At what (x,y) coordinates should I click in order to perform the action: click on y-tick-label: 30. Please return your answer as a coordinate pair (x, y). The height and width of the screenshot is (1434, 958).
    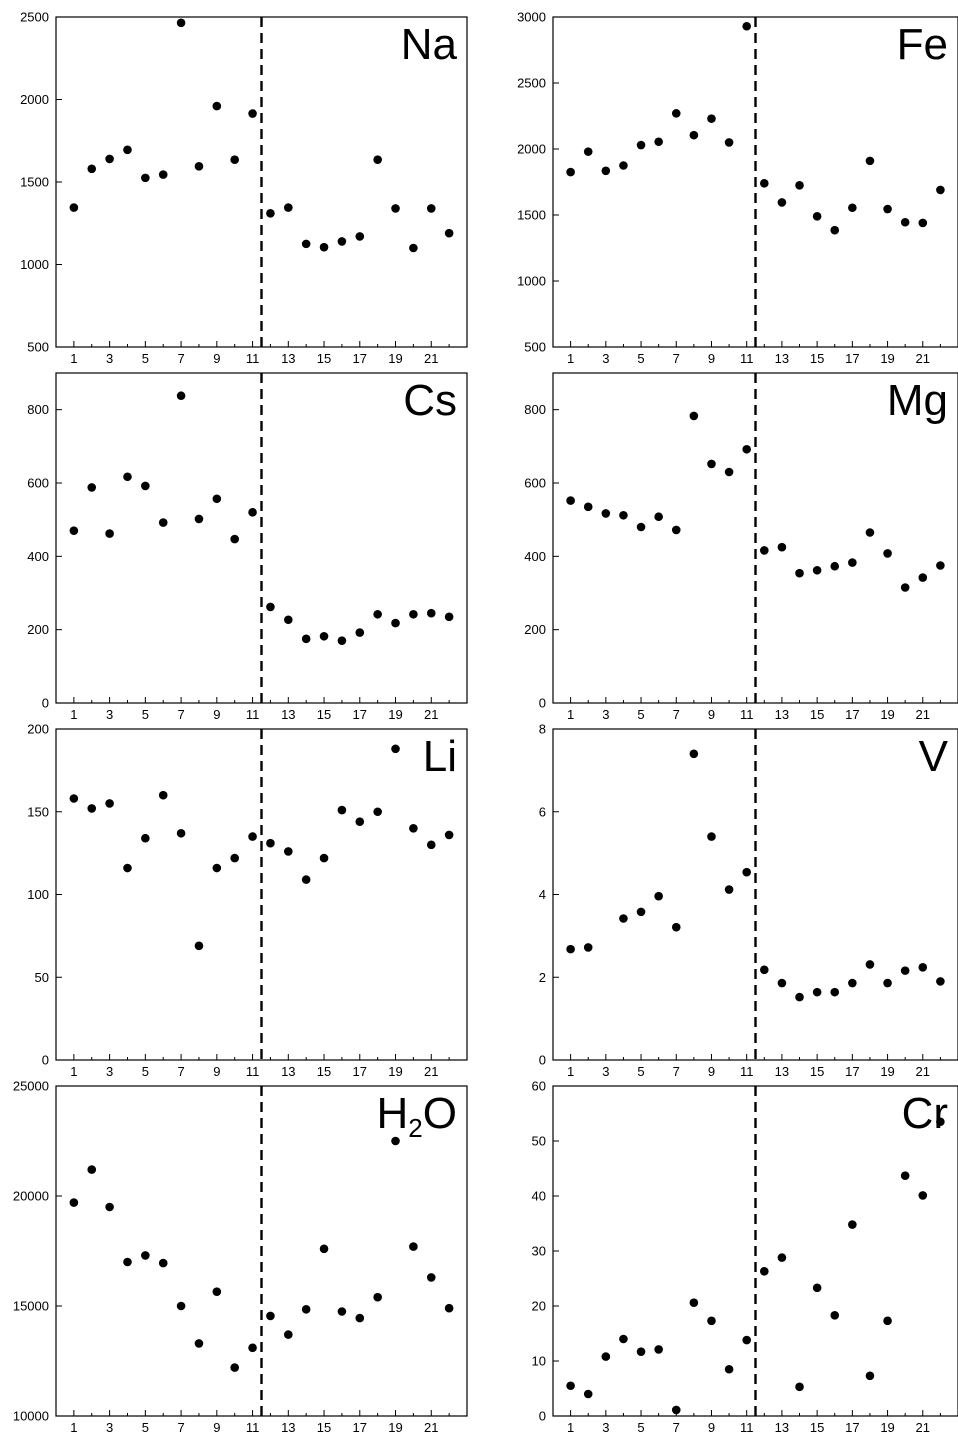
    Looking at the image, I should click on (539, 1251).